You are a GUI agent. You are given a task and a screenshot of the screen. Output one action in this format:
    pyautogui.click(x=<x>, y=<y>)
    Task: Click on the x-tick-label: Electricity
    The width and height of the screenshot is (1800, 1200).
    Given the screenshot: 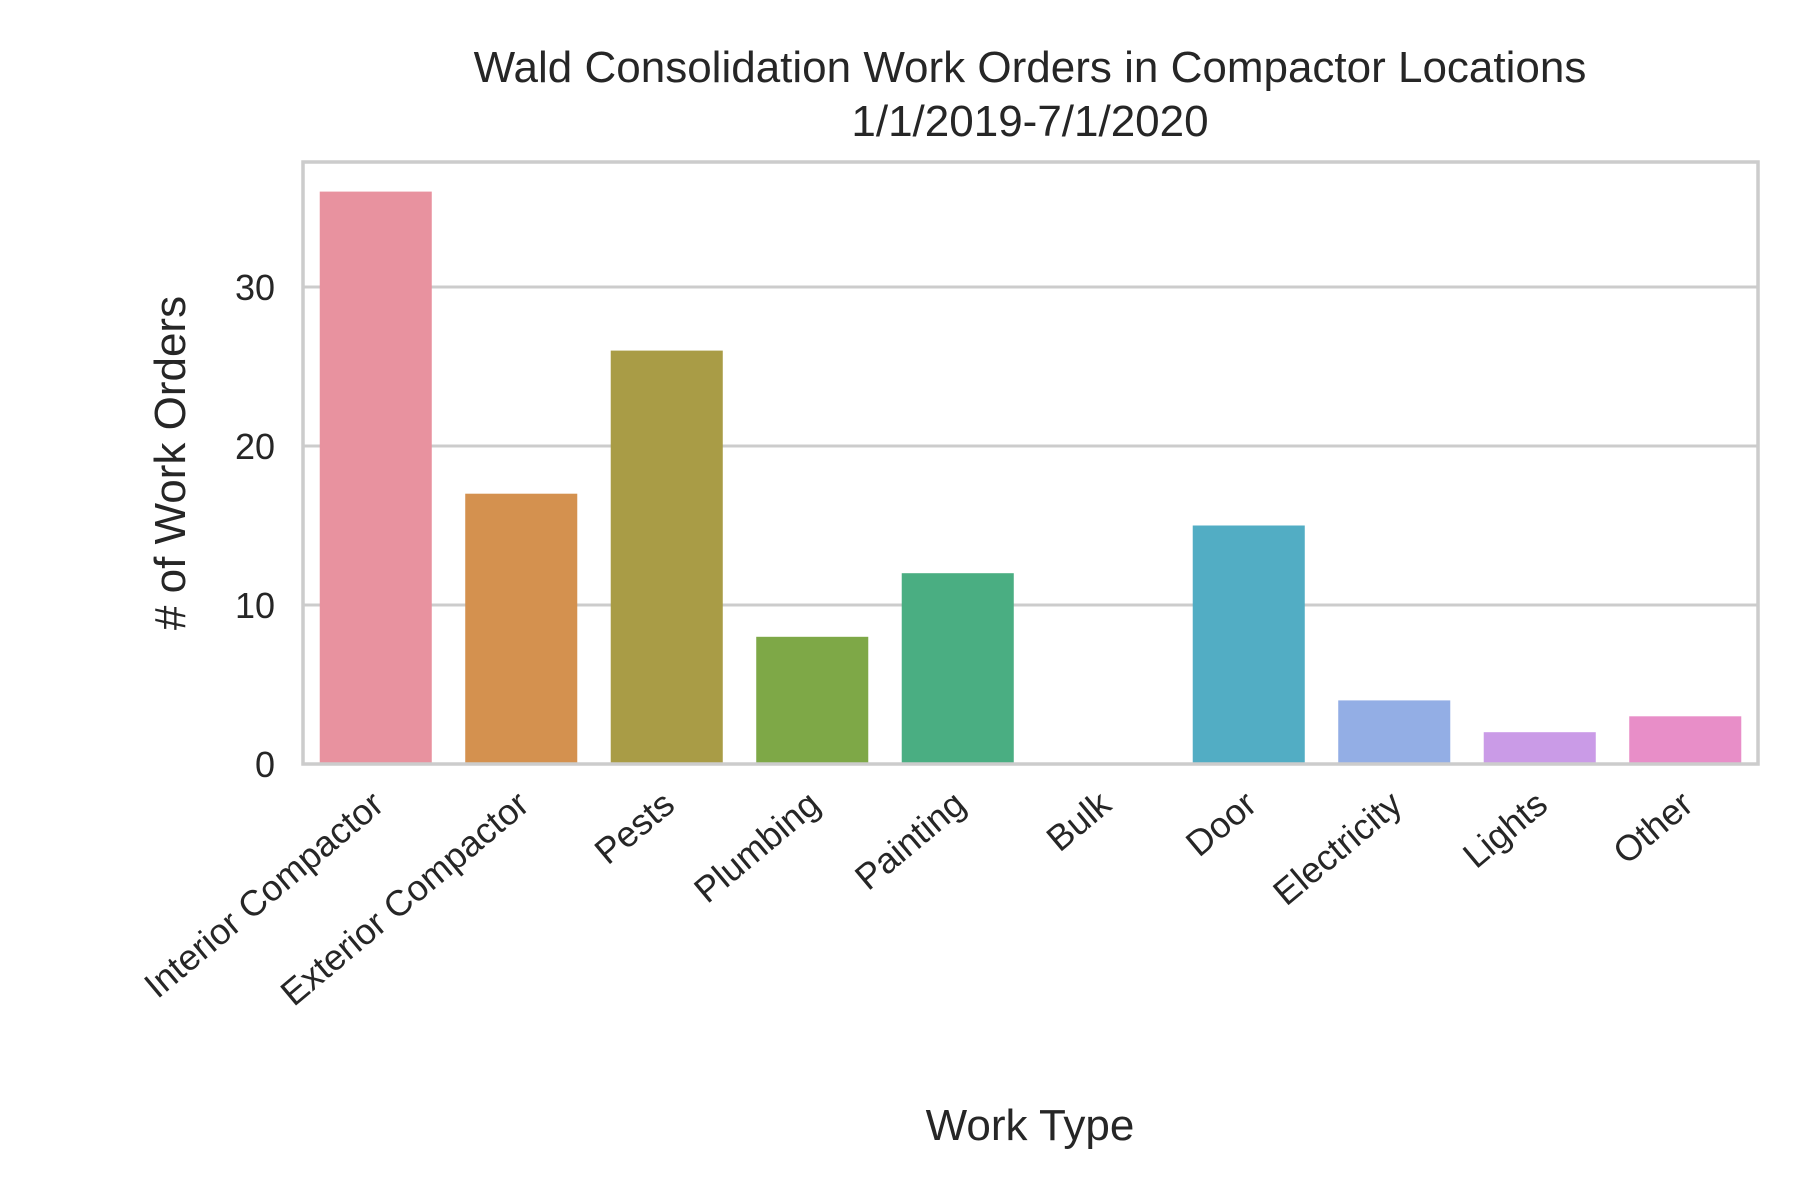 What is the action you would take?
    pyautogui.click(x=1337, y=848)
    